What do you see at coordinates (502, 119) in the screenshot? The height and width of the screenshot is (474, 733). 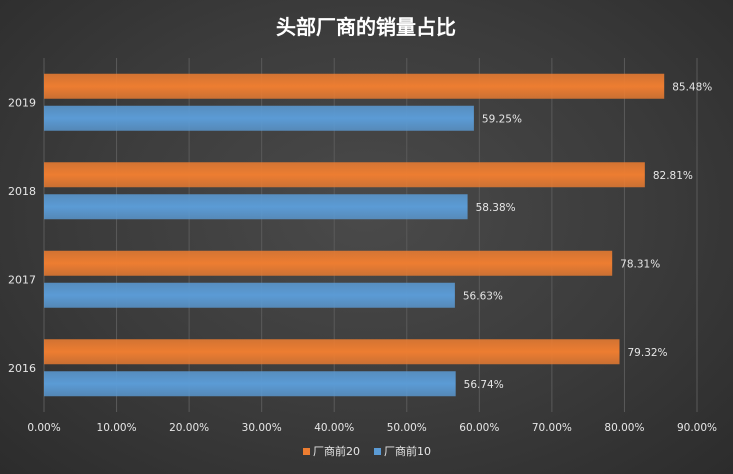 I see `data-label: 59.25%` at bounding box center [502, 119].